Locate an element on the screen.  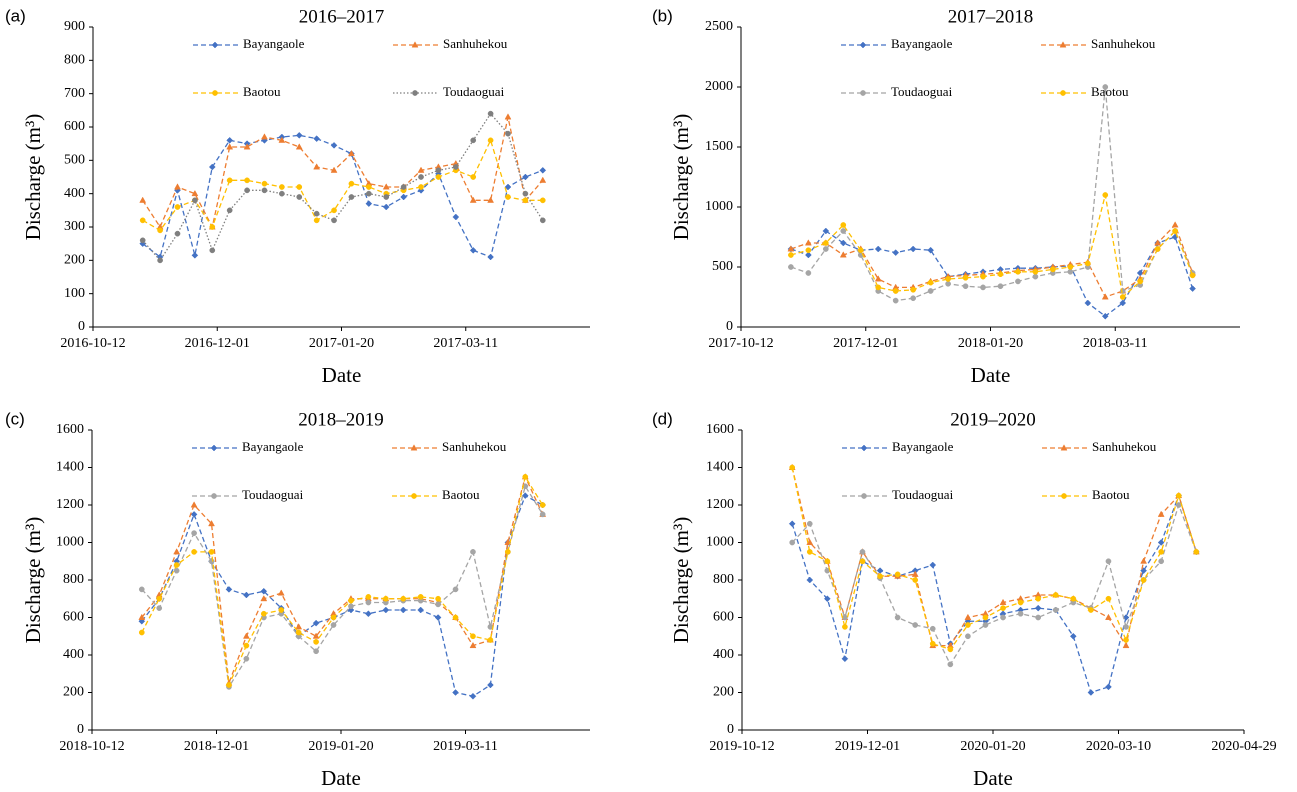
legend-label: Baotou is located at coordinates (1111, 494).